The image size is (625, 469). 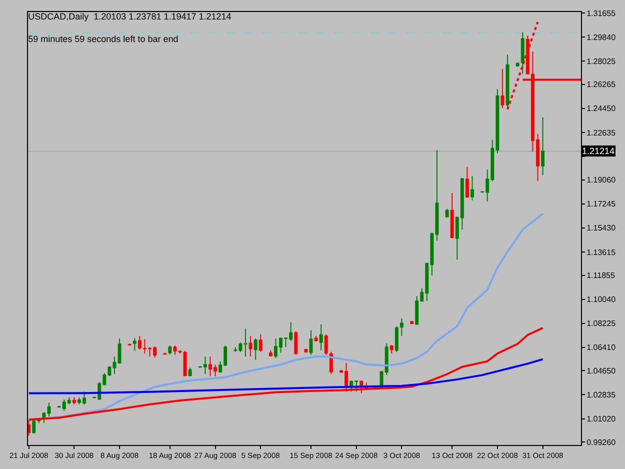 What do you see at coordinates (601, 252) in the screenshot?
I see `y-tick-label: 1.13615` at bounding box center [601, 252].